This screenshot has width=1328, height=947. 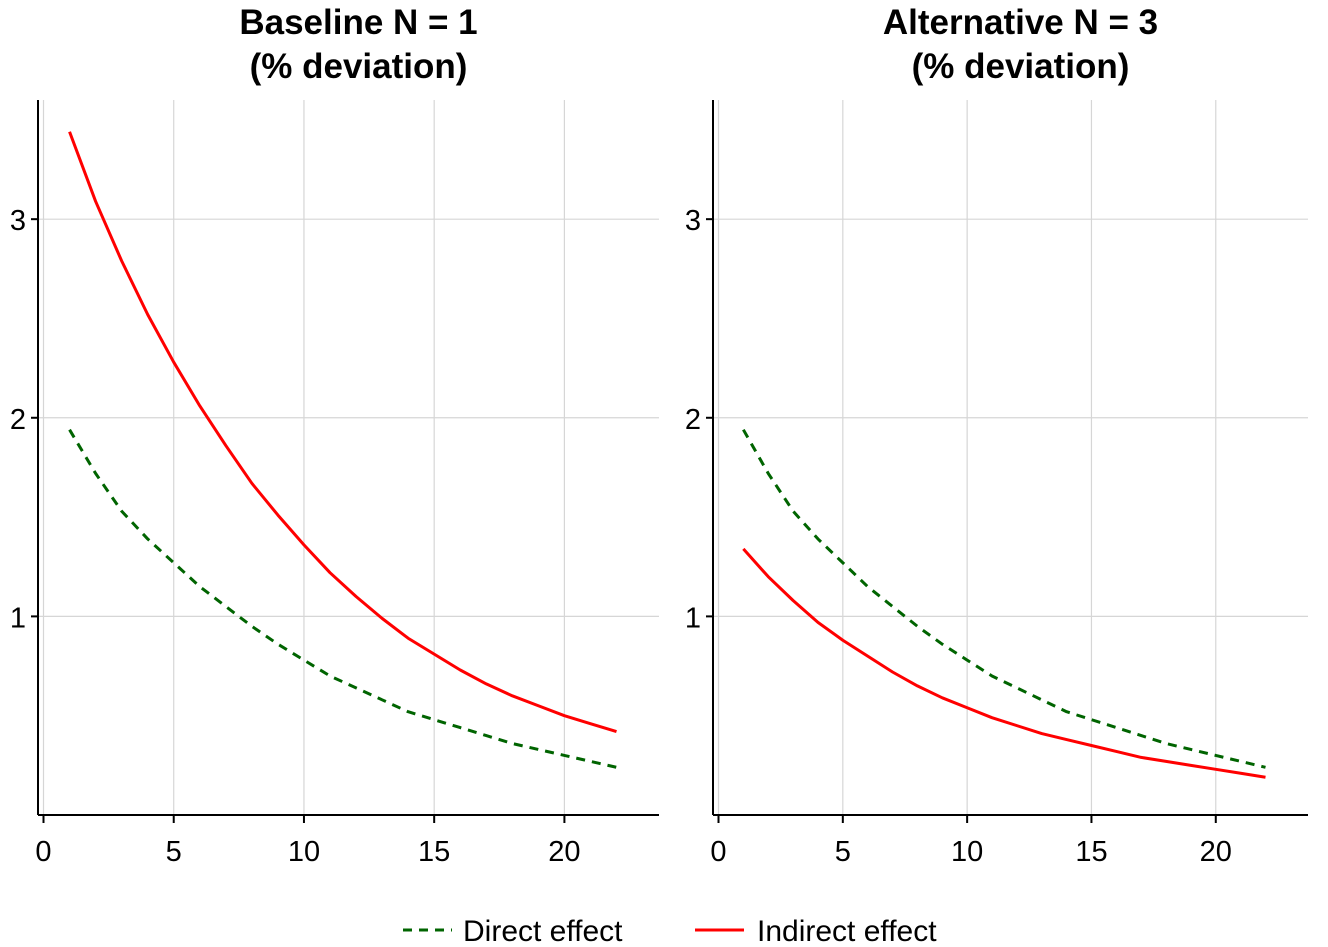 I want to click on panel-2-y-tick-label-3: 3, so click(x=693, y=221).